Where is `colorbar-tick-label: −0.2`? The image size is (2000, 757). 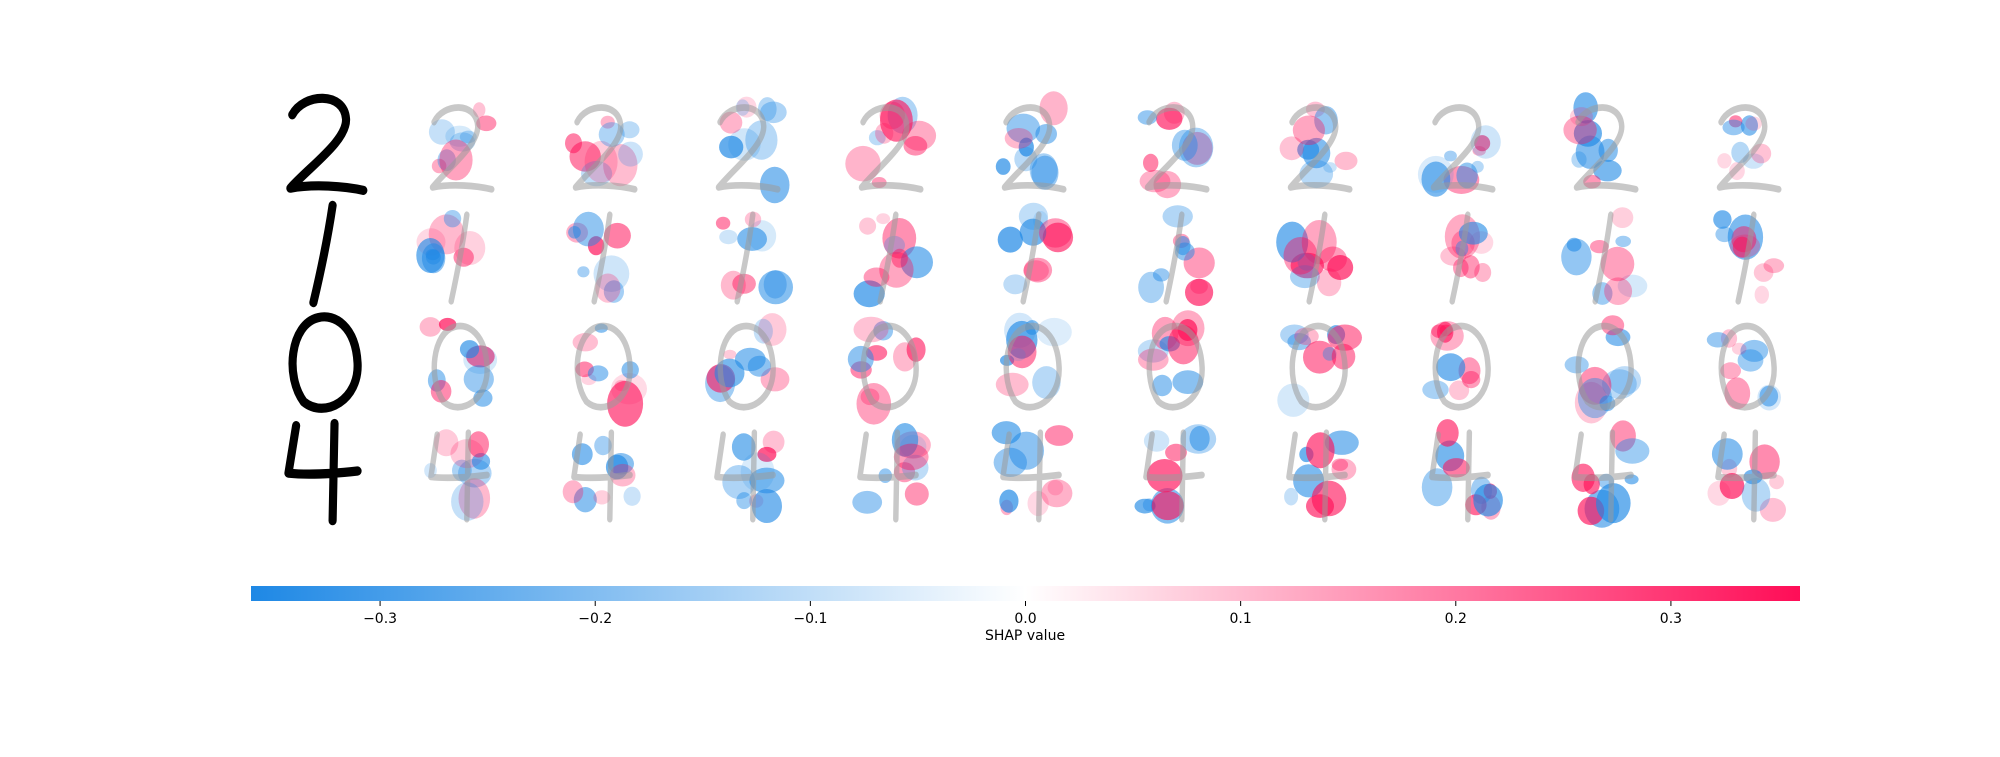 colorbar-tick-label: −0.2 is located at coordinates (595, 619).